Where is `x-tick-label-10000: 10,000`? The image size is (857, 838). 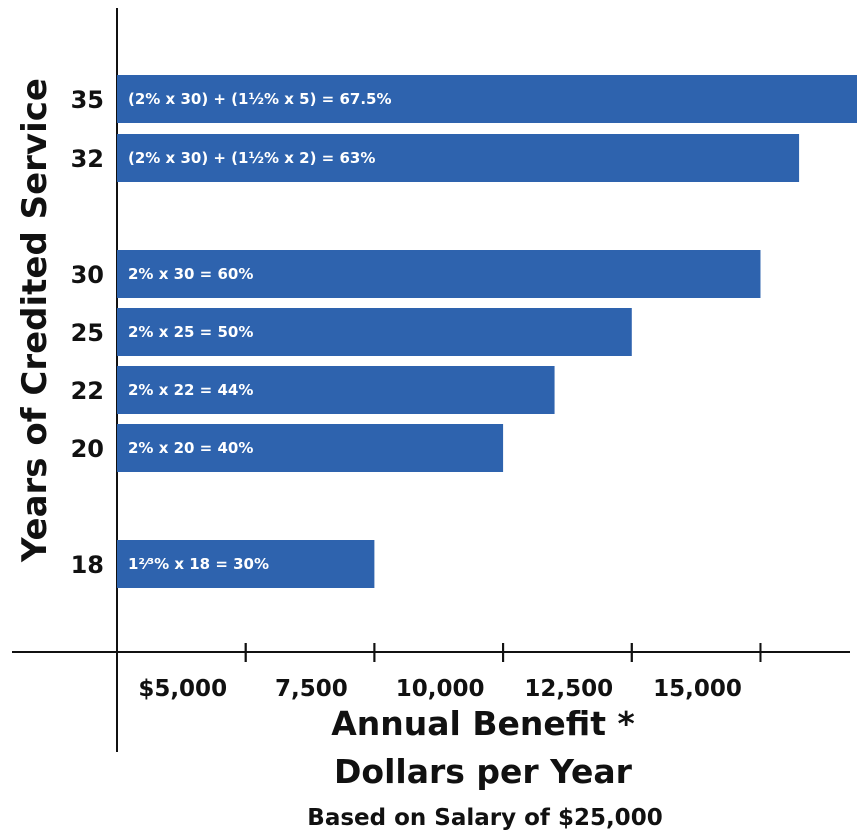 x-tick-label-10000: 10,000 is located at coordinates (440, 689).